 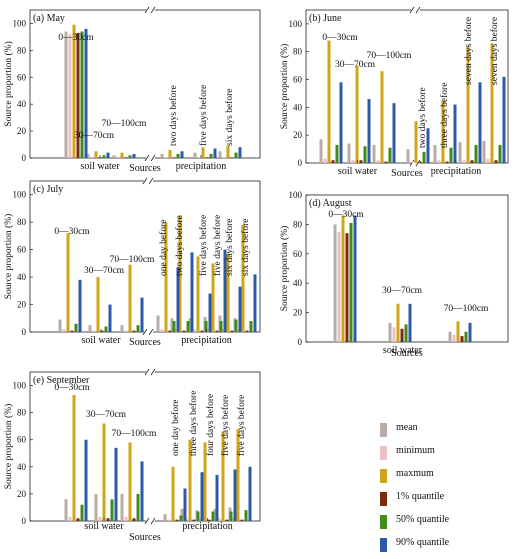 I want to click on category-label: 70—100cm, so click(x=389, y=56).